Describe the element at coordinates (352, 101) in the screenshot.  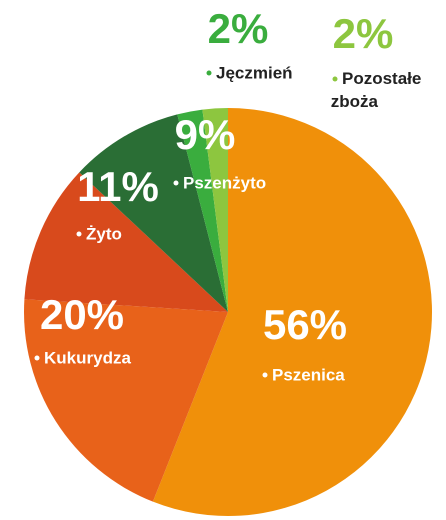
I see `label-line: zboża` at that location.